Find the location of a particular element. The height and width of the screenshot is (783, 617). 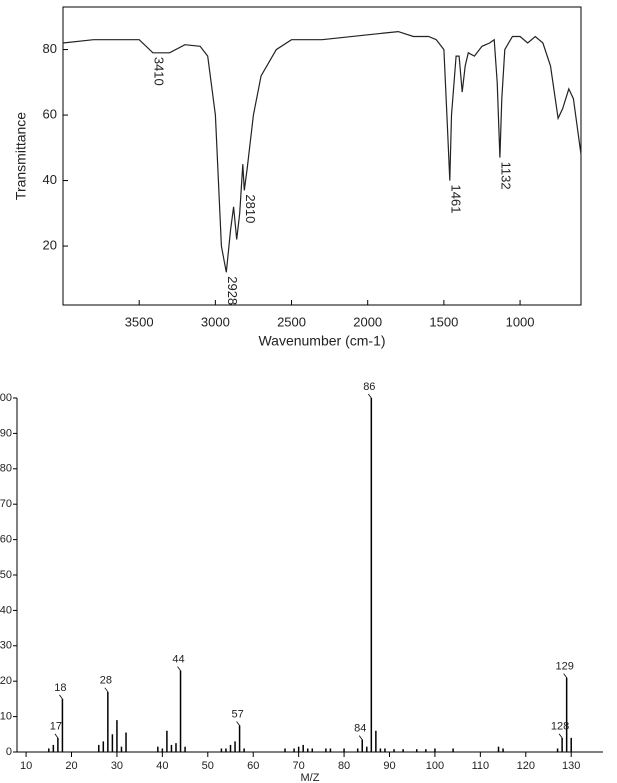

x-axis-label: Wavenumber (cm-1) is located at coordinates (321, 341).